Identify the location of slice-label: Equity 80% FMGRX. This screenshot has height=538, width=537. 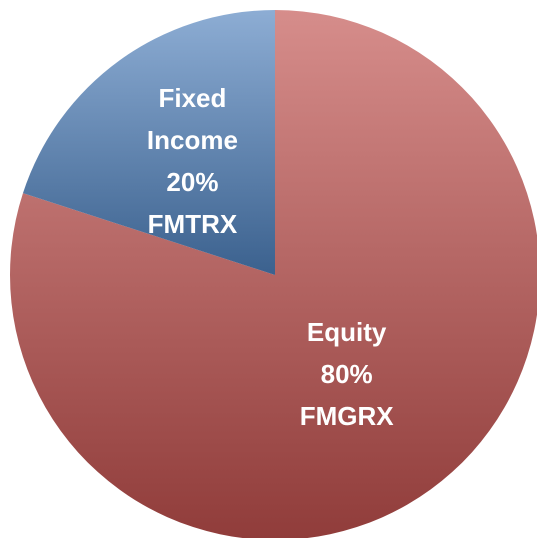
(347, 374).